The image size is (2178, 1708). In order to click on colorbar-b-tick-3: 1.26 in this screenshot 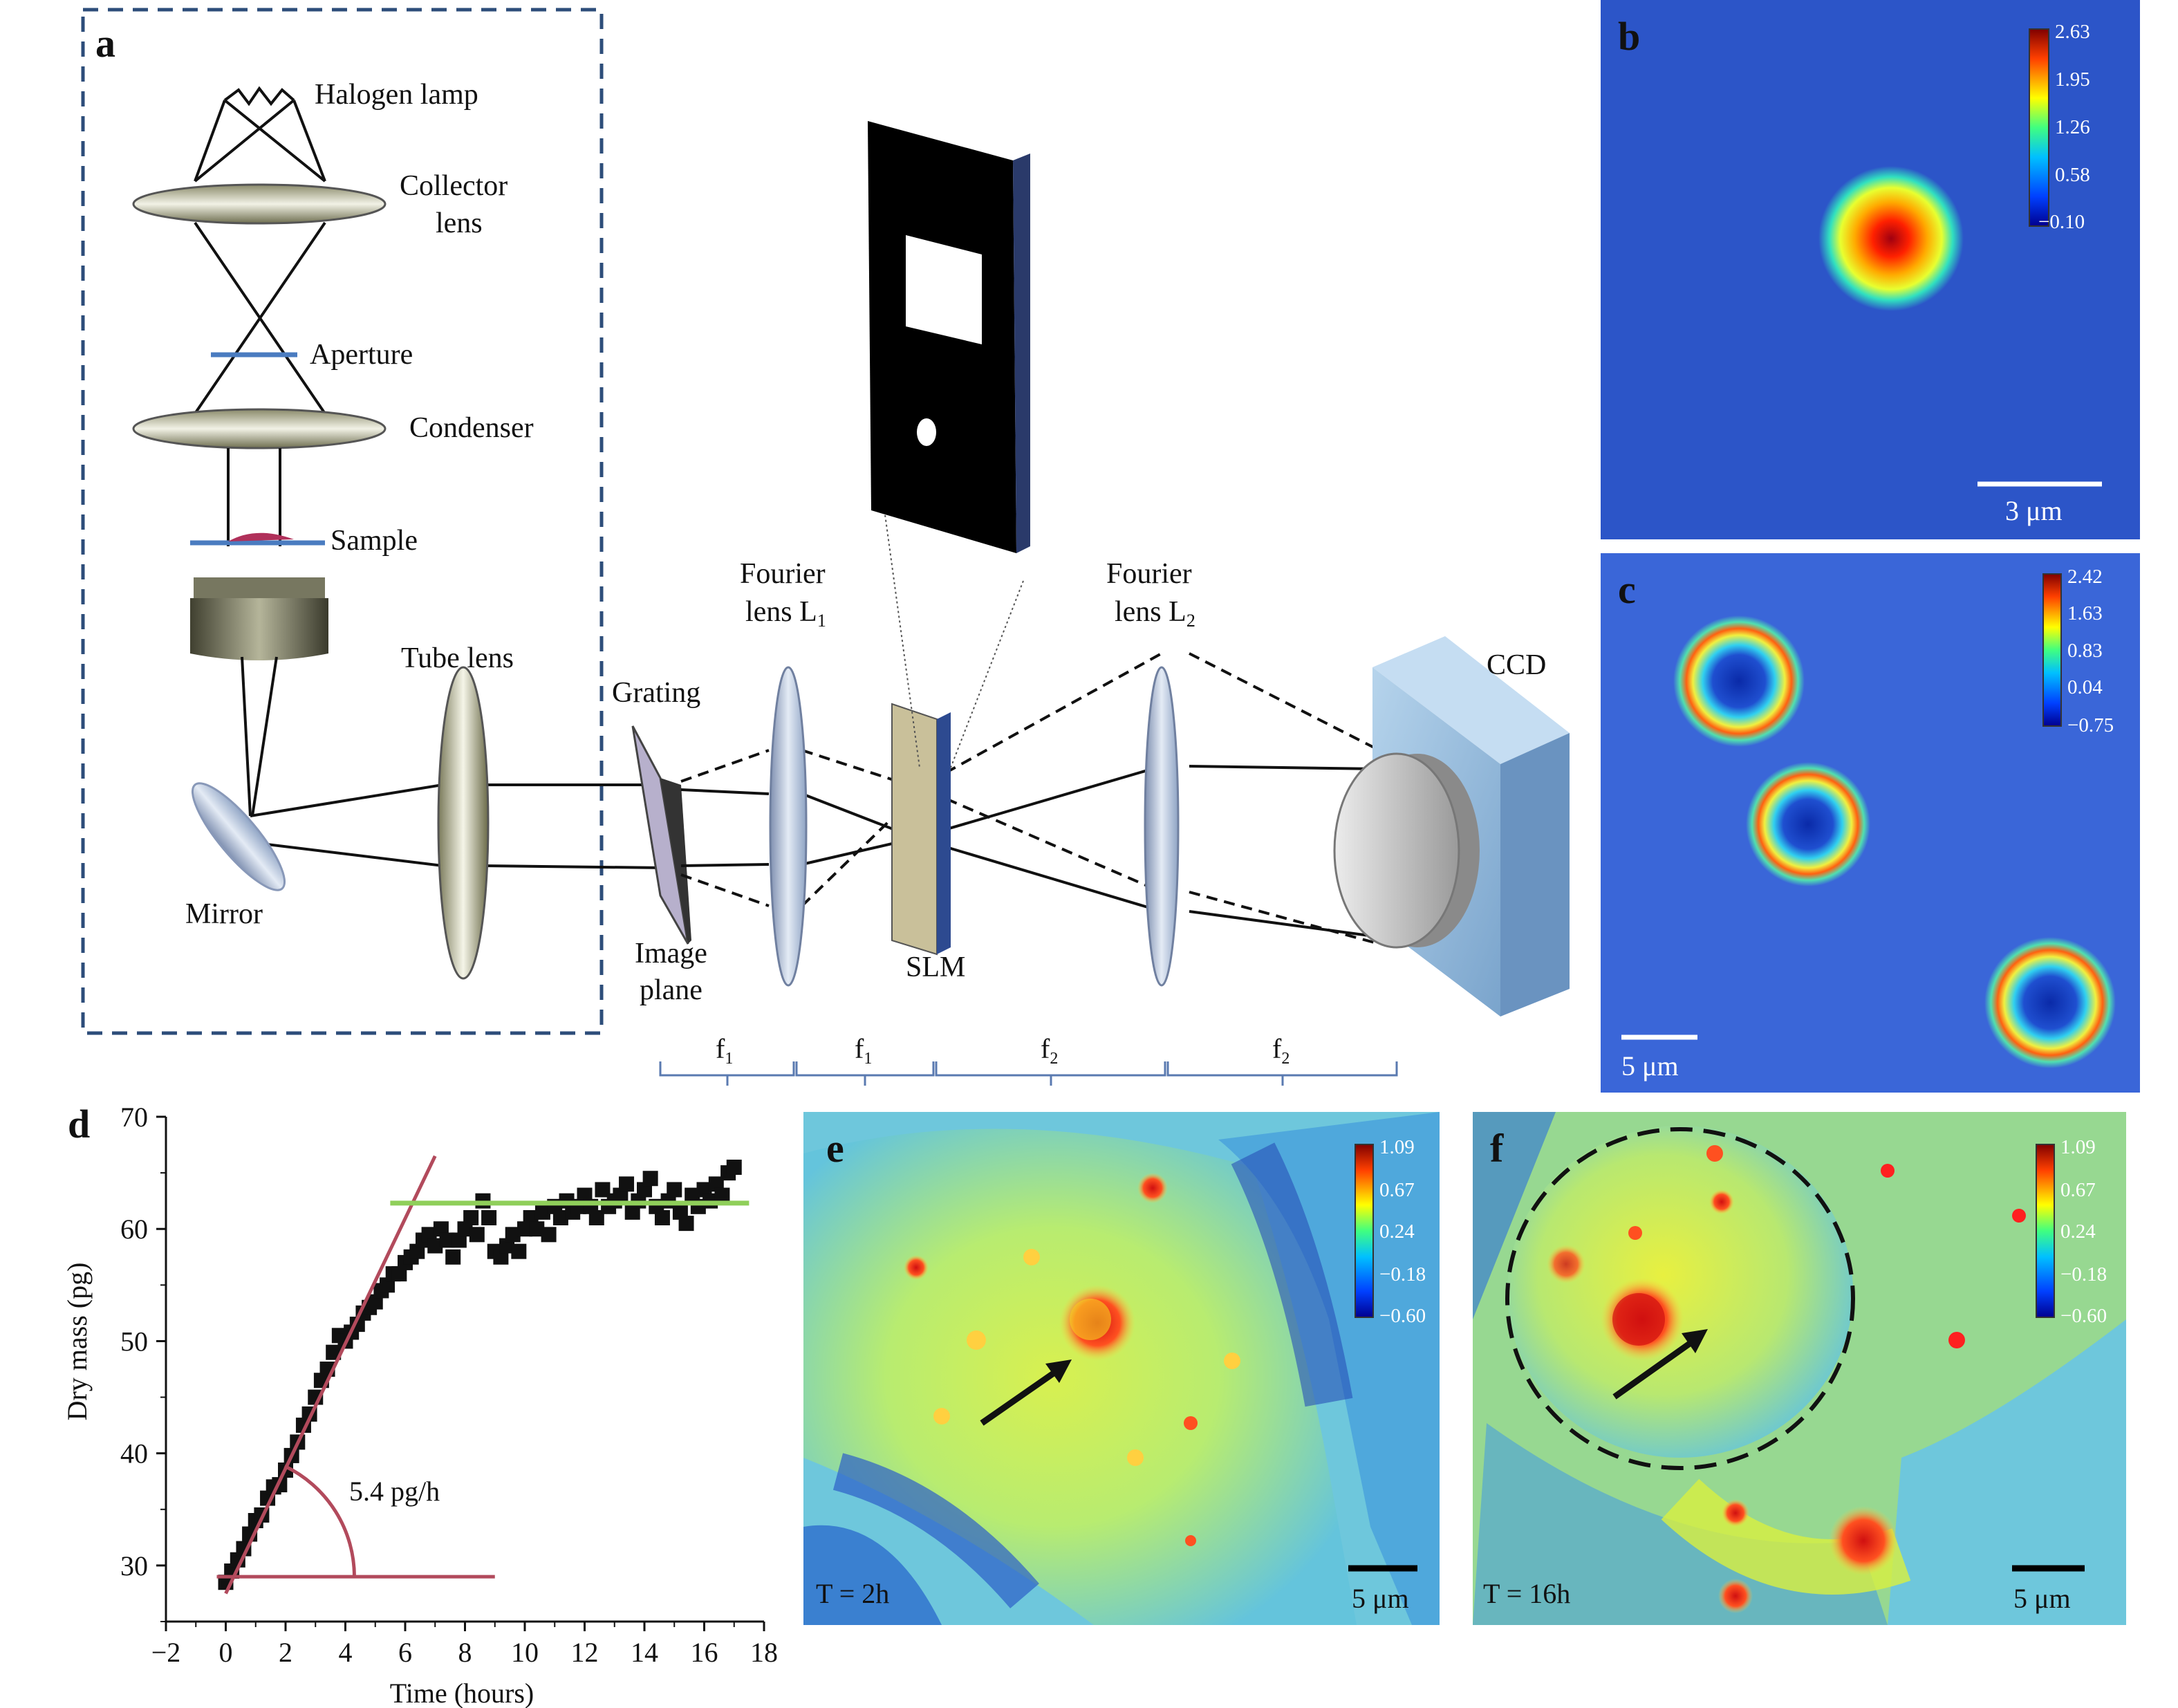, I will do `click(2072, 127)`.